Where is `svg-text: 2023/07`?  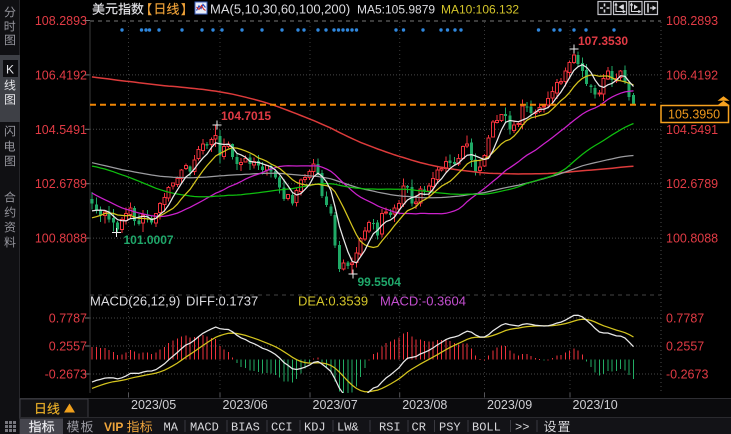 svg-text: 2023/07 is located at coordinates (335, 405).